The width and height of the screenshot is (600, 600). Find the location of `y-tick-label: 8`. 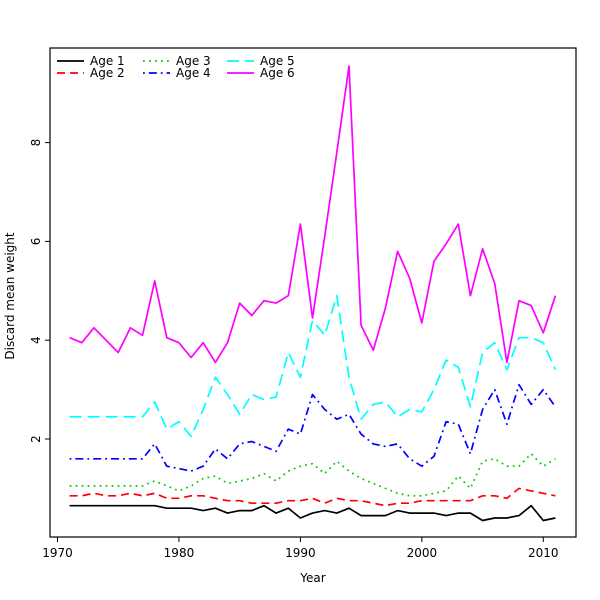

y-tick-label: 8 is located at coordinates (36, 143).